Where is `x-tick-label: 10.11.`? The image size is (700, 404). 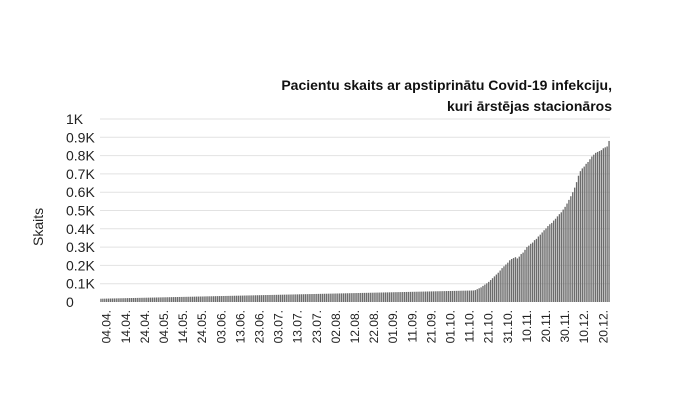 x-tick-label: 10.11. is located at coordinates (527, 326).